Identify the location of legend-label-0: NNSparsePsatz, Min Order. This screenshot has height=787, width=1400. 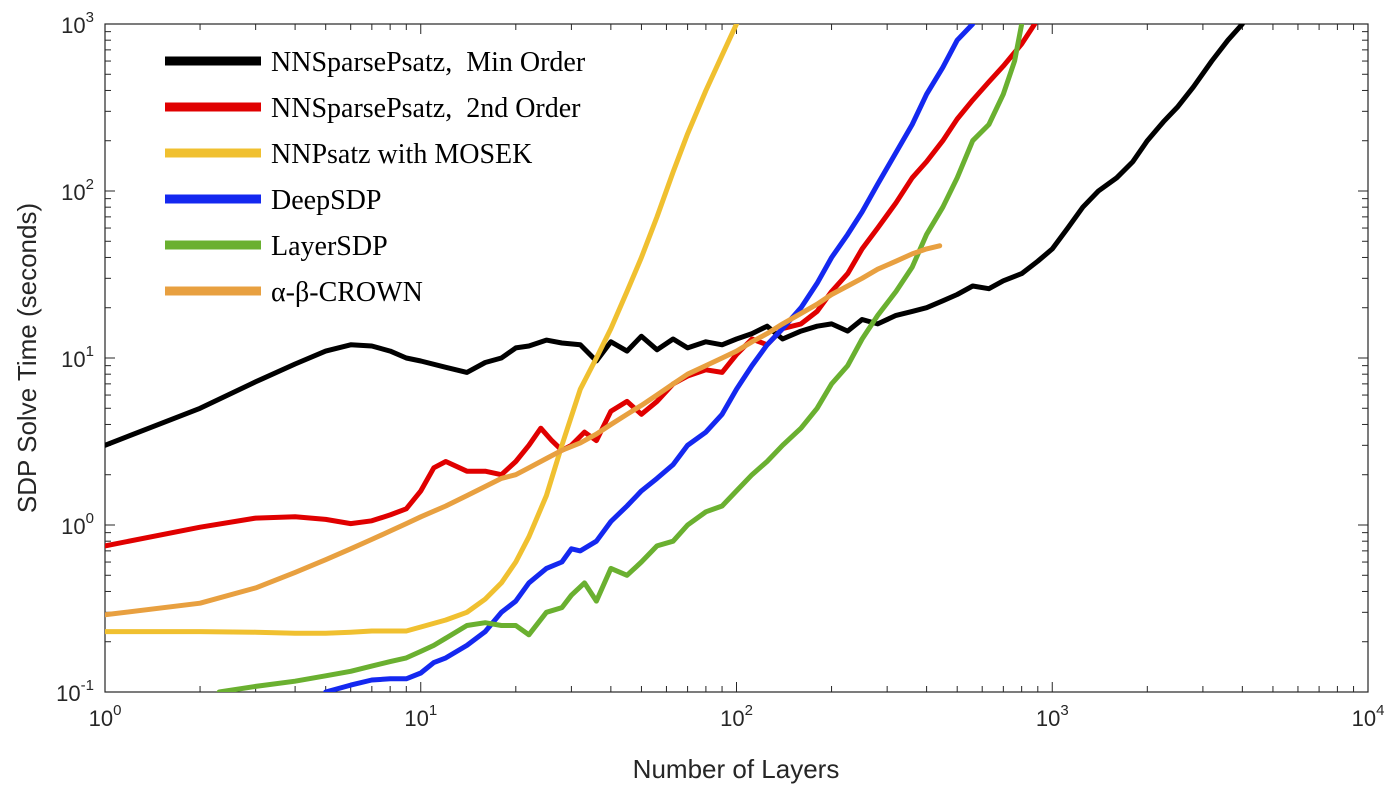
(428, 62).